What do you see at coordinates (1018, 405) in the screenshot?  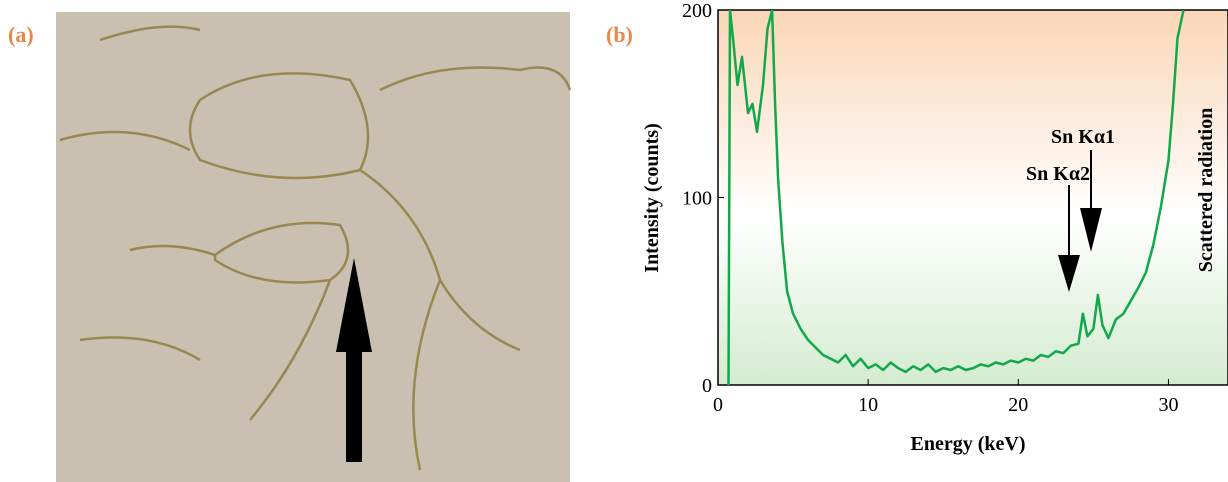 I see `x-tick-label: 20` at bounding box center [1018, 405].